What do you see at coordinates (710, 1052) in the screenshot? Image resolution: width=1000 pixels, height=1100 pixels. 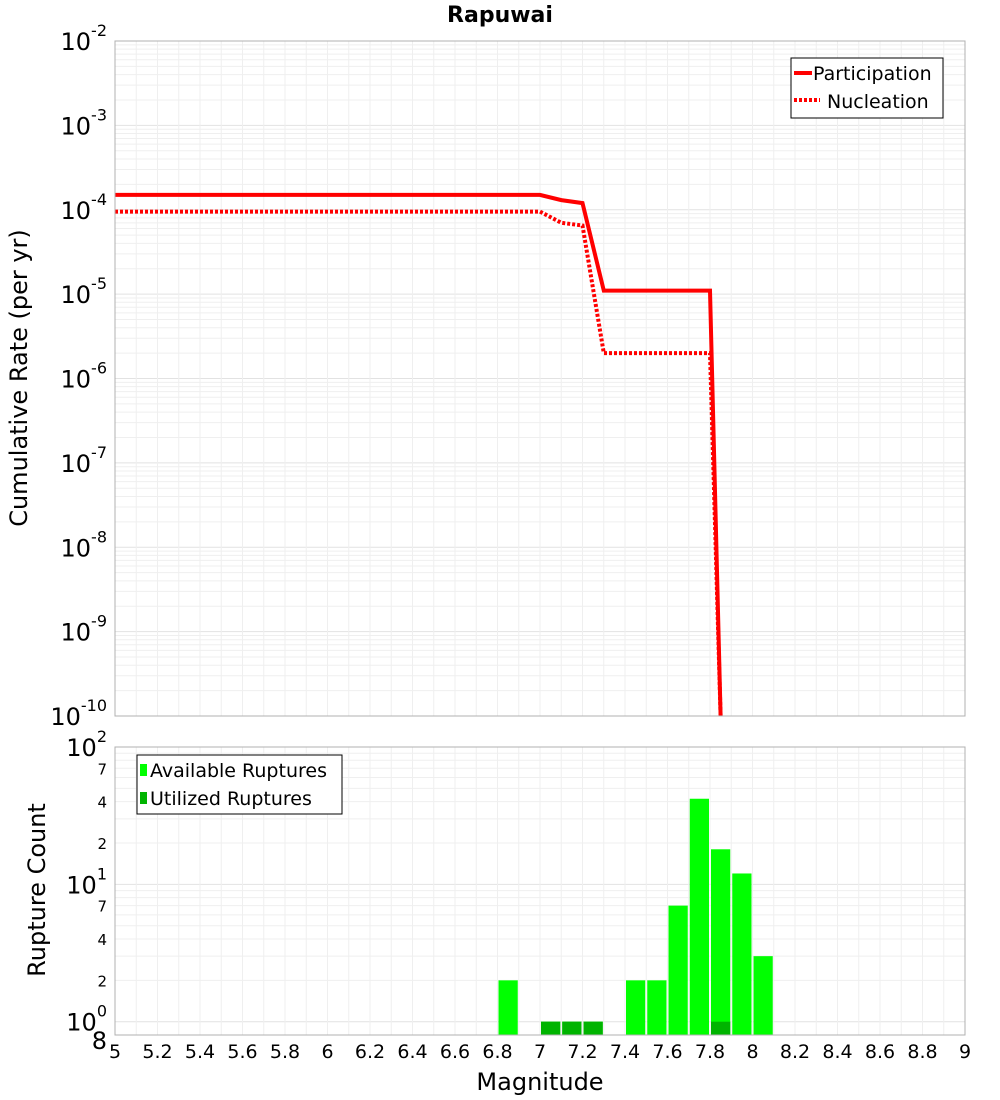 I see `magnitude-tick-label: 7.8` at bounding box center [710, 1052].